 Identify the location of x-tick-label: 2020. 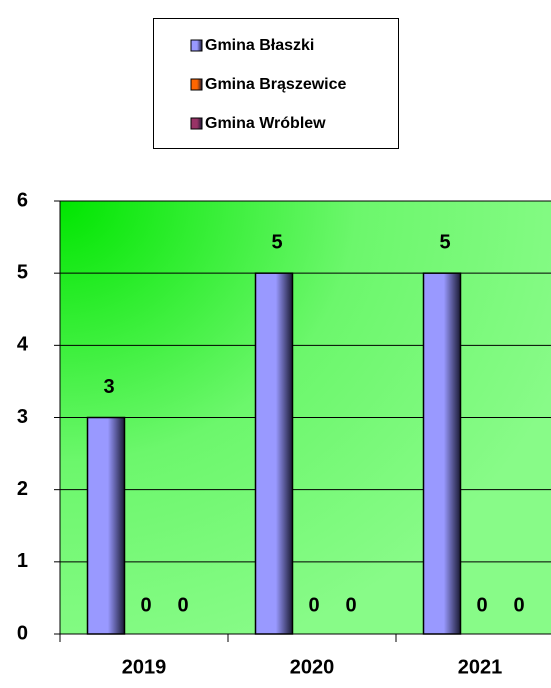
(312, 667).